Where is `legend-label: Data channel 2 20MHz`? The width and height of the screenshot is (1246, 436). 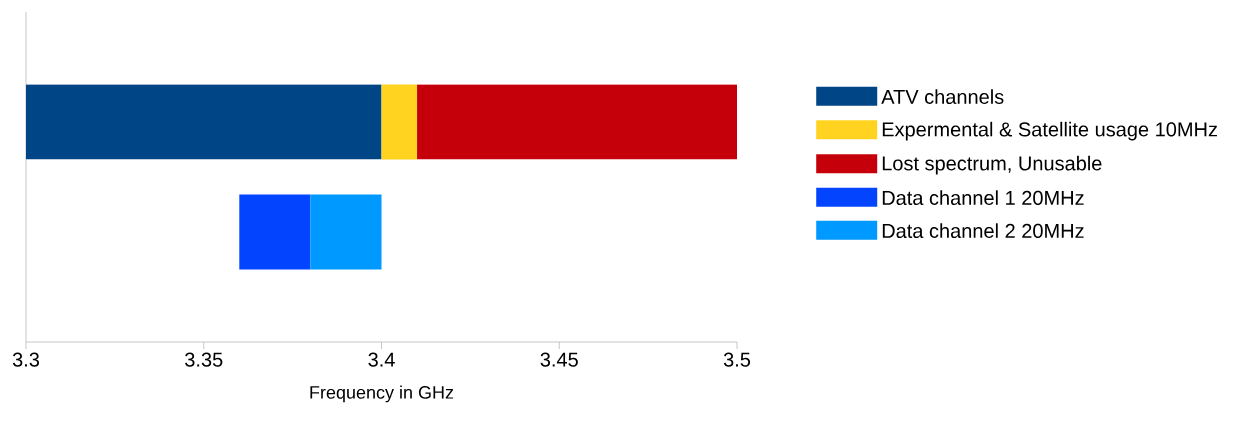
legend-label: Data channel 2 20MHz is located at coordinates (983, 230).